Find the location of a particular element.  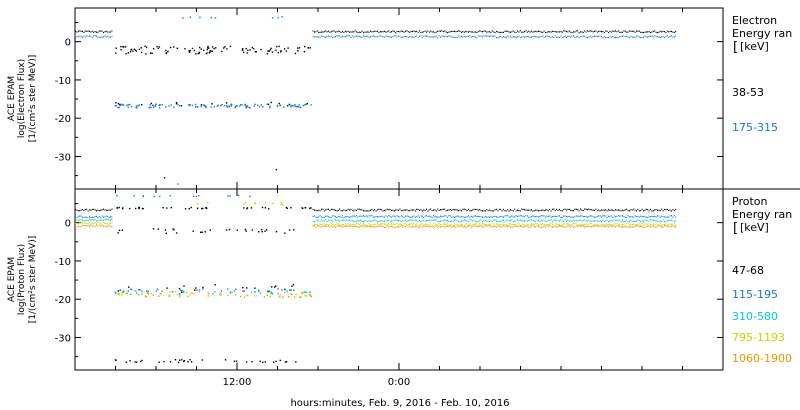

y-tick-label: -30 is located at coordinates (63, 157).